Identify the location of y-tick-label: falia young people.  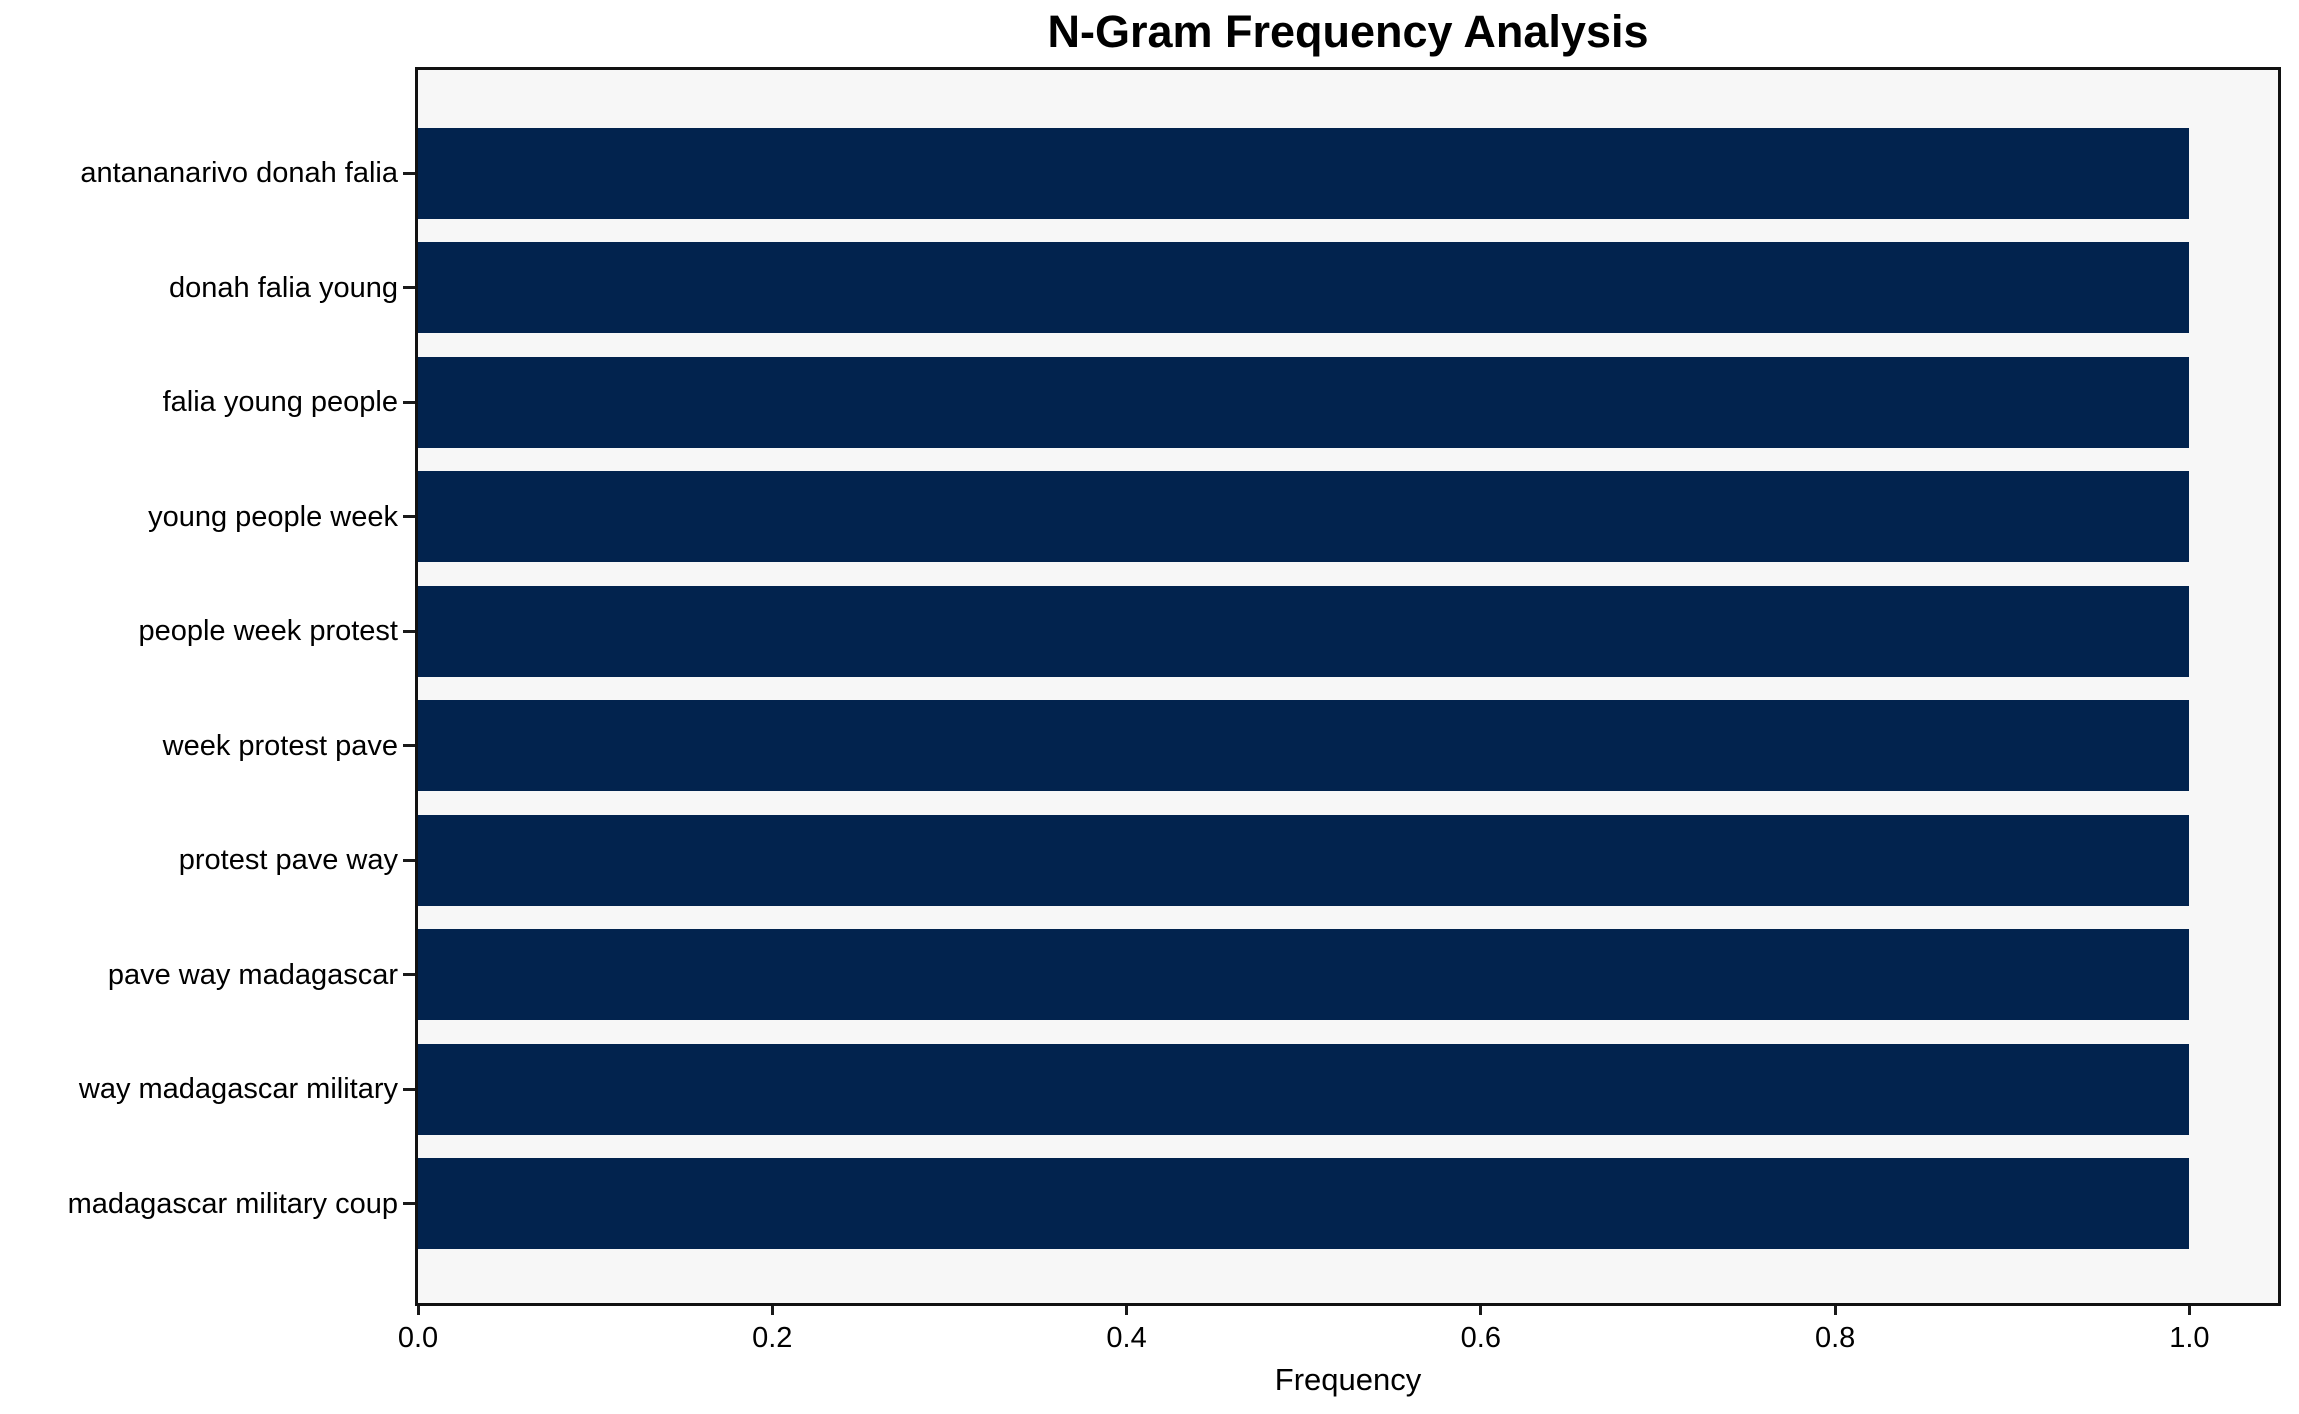
(280, 402).